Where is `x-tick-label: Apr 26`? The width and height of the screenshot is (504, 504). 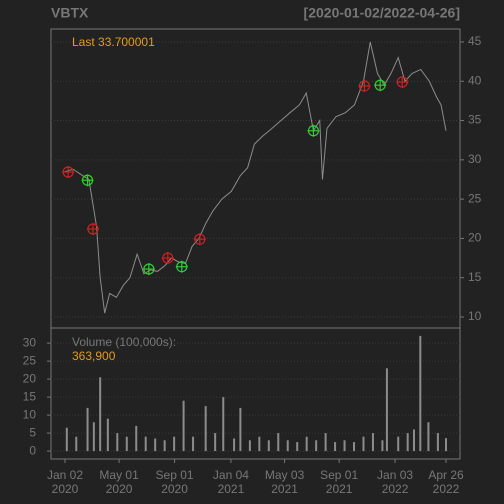 x-tick-label: Apr 26 is located at coordinates (446, 475).